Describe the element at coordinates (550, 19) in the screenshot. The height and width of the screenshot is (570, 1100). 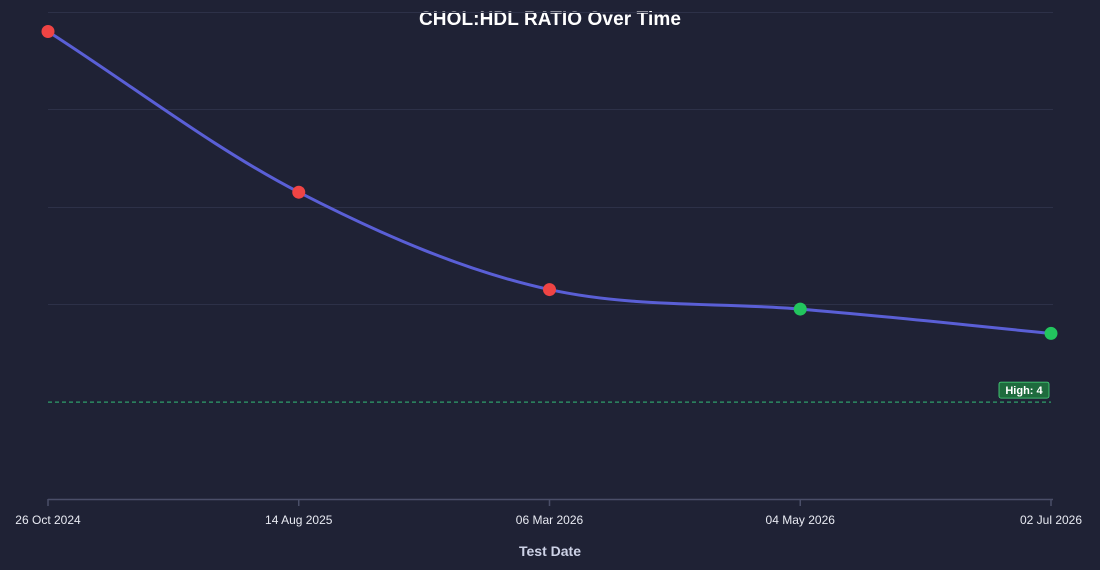
I see `chart-title: CHOL:HDL RATIO Over Time` at that location.